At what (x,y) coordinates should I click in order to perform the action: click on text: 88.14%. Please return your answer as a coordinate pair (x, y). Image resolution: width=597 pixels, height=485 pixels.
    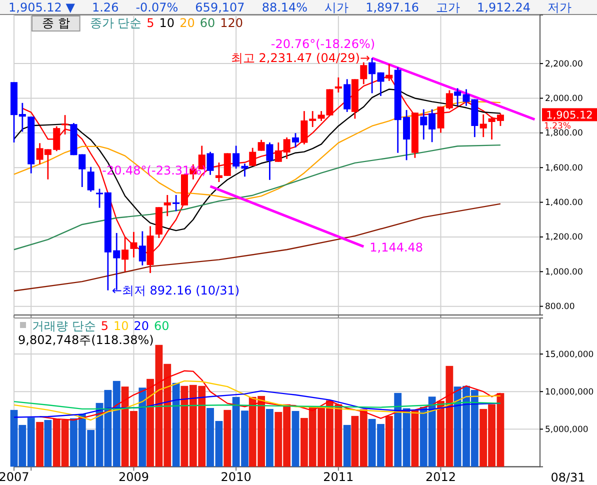
    Looking at the image, I should click on (285, 7).